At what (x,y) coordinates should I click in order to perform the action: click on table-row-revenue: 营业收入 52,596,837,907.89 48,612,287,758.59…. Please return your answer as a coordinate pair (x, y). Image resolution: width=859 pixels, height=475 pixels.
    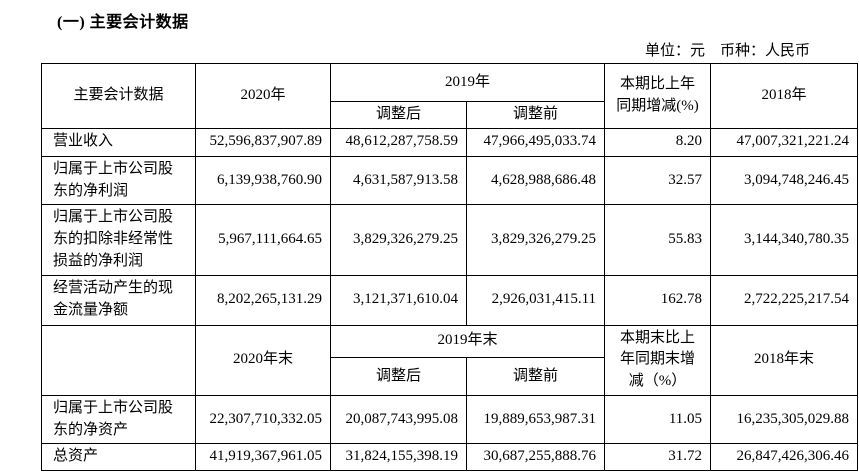
    Looking at the image, I should click on (450, 142).